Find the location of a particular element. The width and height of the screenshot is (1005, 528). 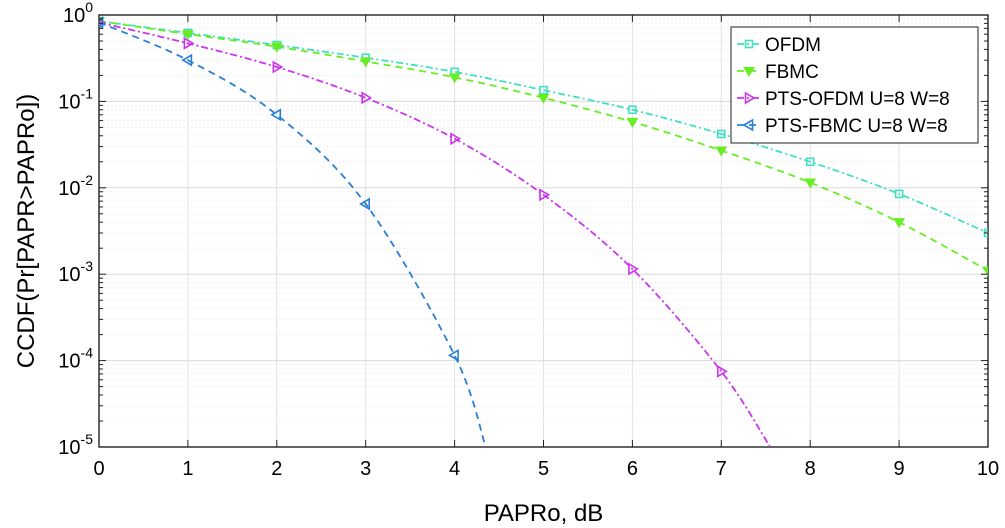

y-tick-exponent: 0 is located at coordinates (89, 7).